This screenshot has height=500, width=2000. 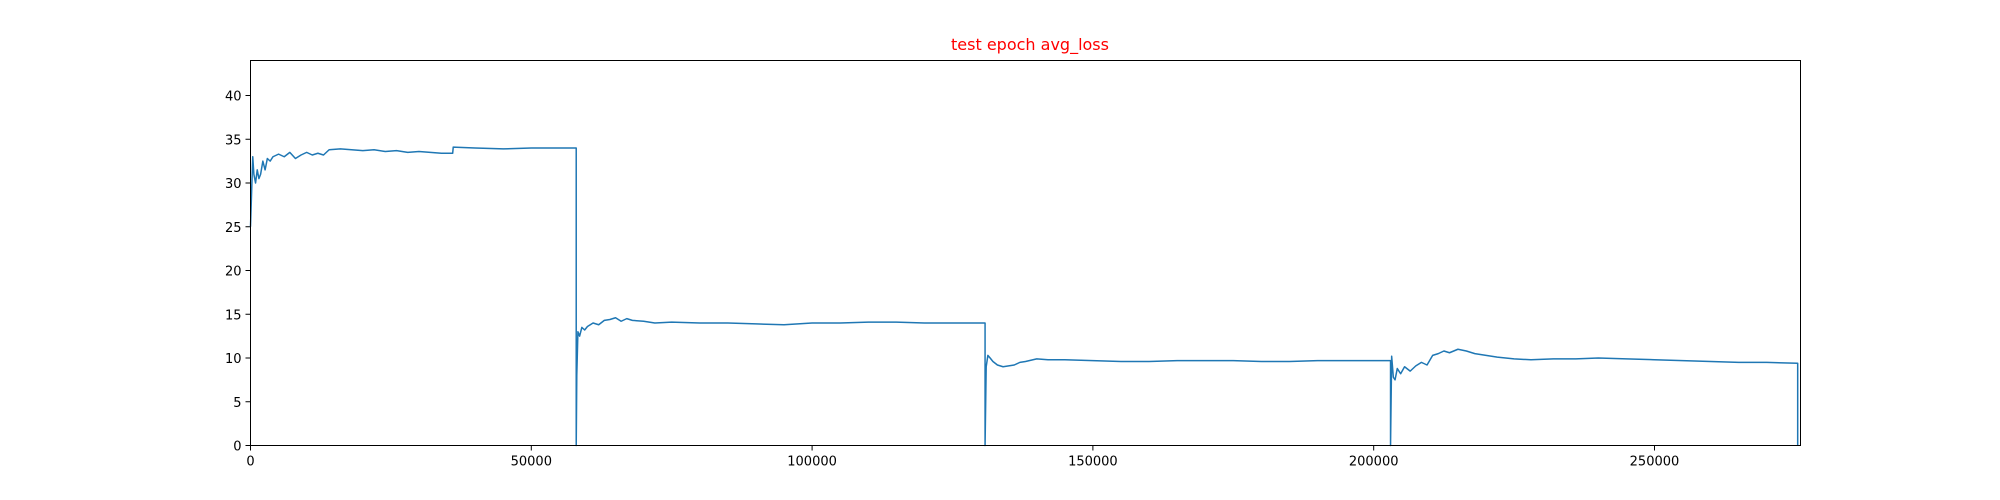 I want to click on y-tick-label: 20, so click(x=233, y=272).